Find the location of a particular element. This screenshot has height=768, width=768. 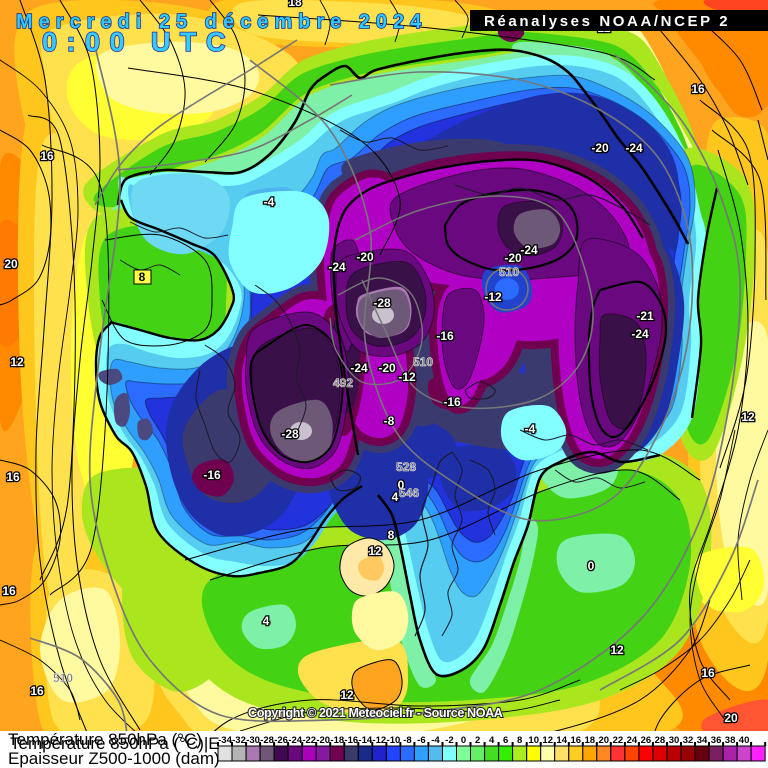

svg-text: -2 is located at coordinates (449, 740).